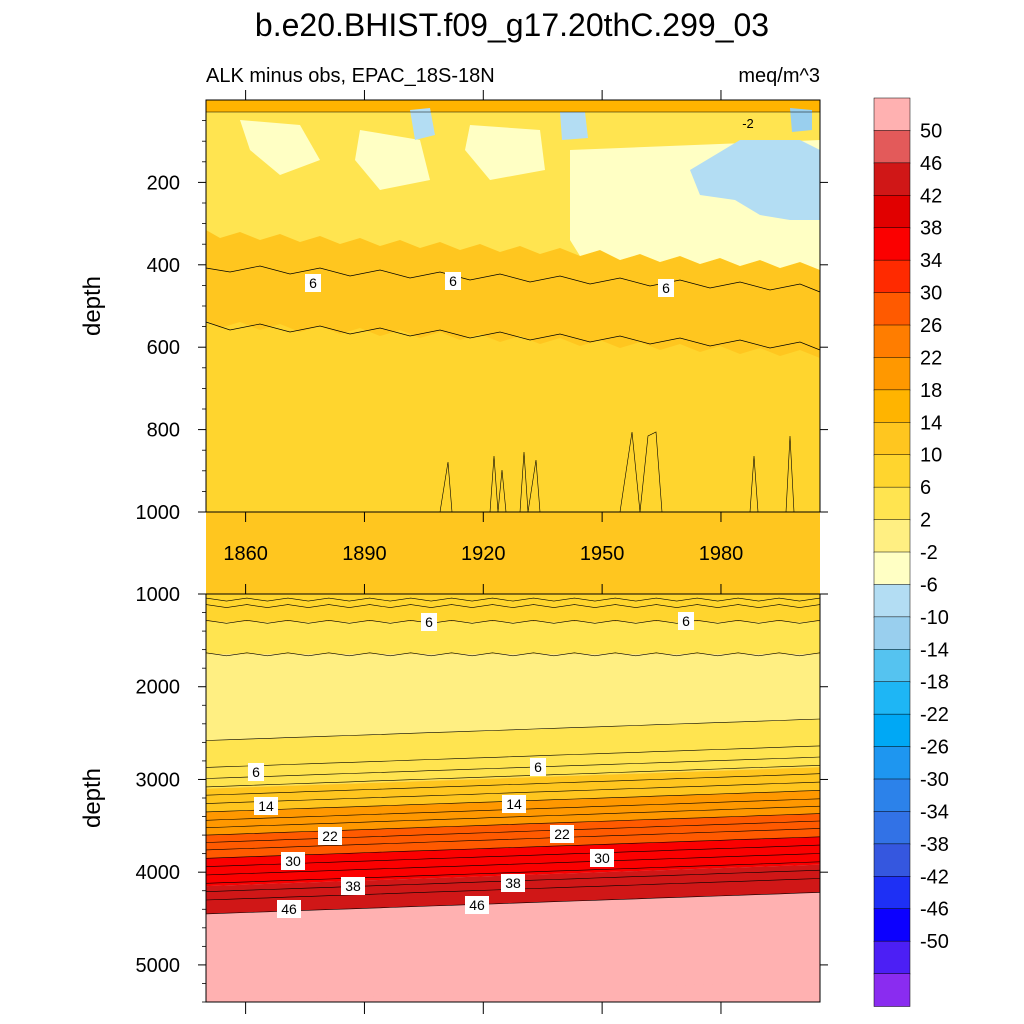 This screenshot has height=1024, width=1024. Describe the element at coordinates (353, 886) in the screenshot. I see `contour-label: 38` at that location.